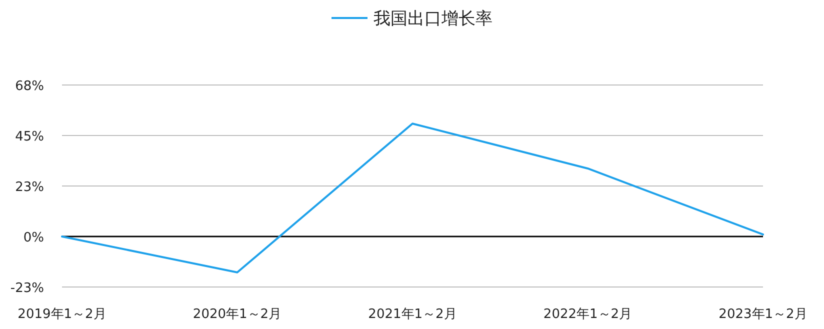 The width and height of the screenshot is (824, 329). I want to click on legend-label: 我国出口增长率, so click(433, 19).